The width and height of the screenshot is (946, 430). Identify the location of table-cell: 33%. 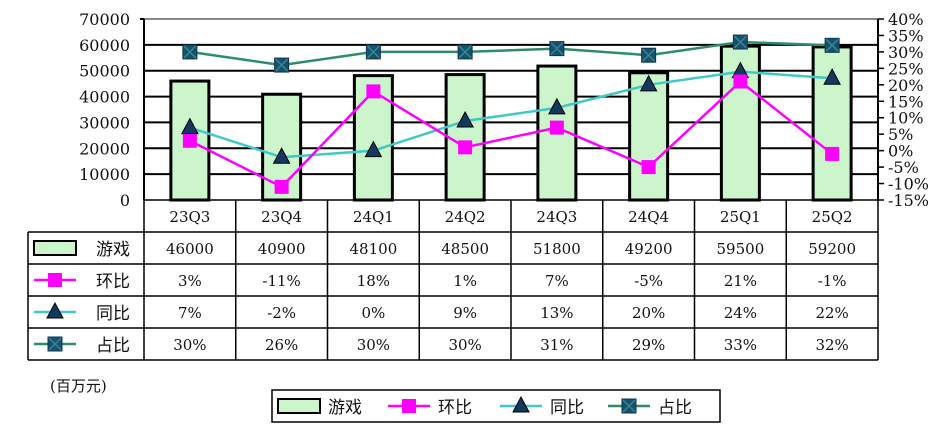
(740, 345).